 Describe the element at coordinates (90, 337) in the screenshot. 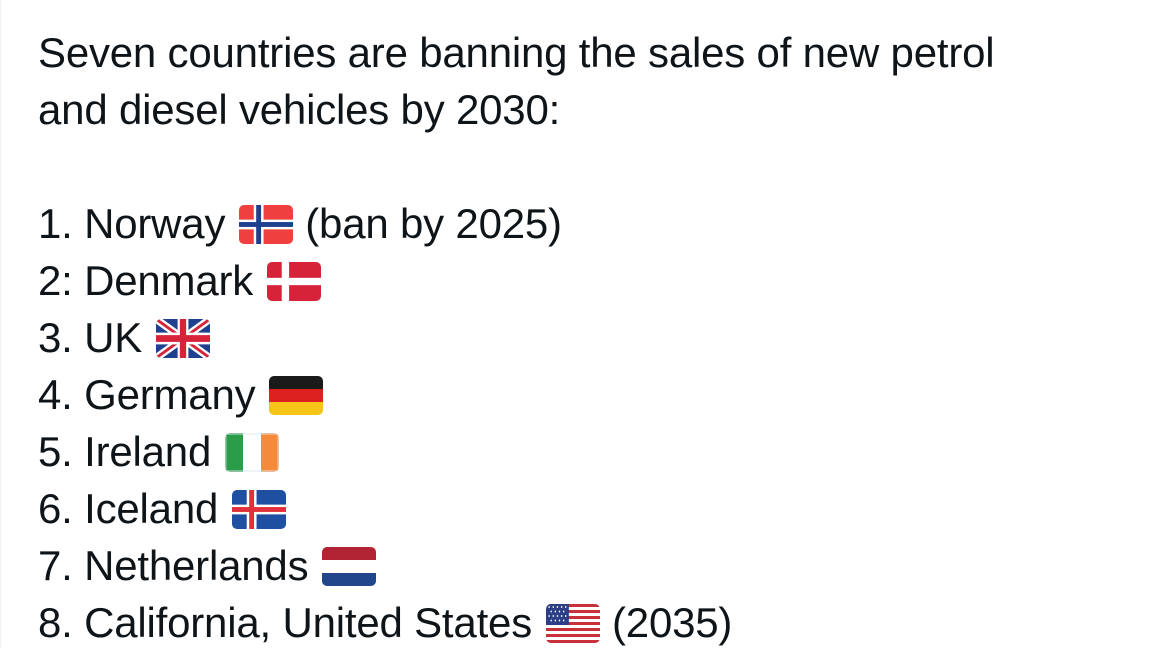

I see `list-item-label: 3. UK` at that location.